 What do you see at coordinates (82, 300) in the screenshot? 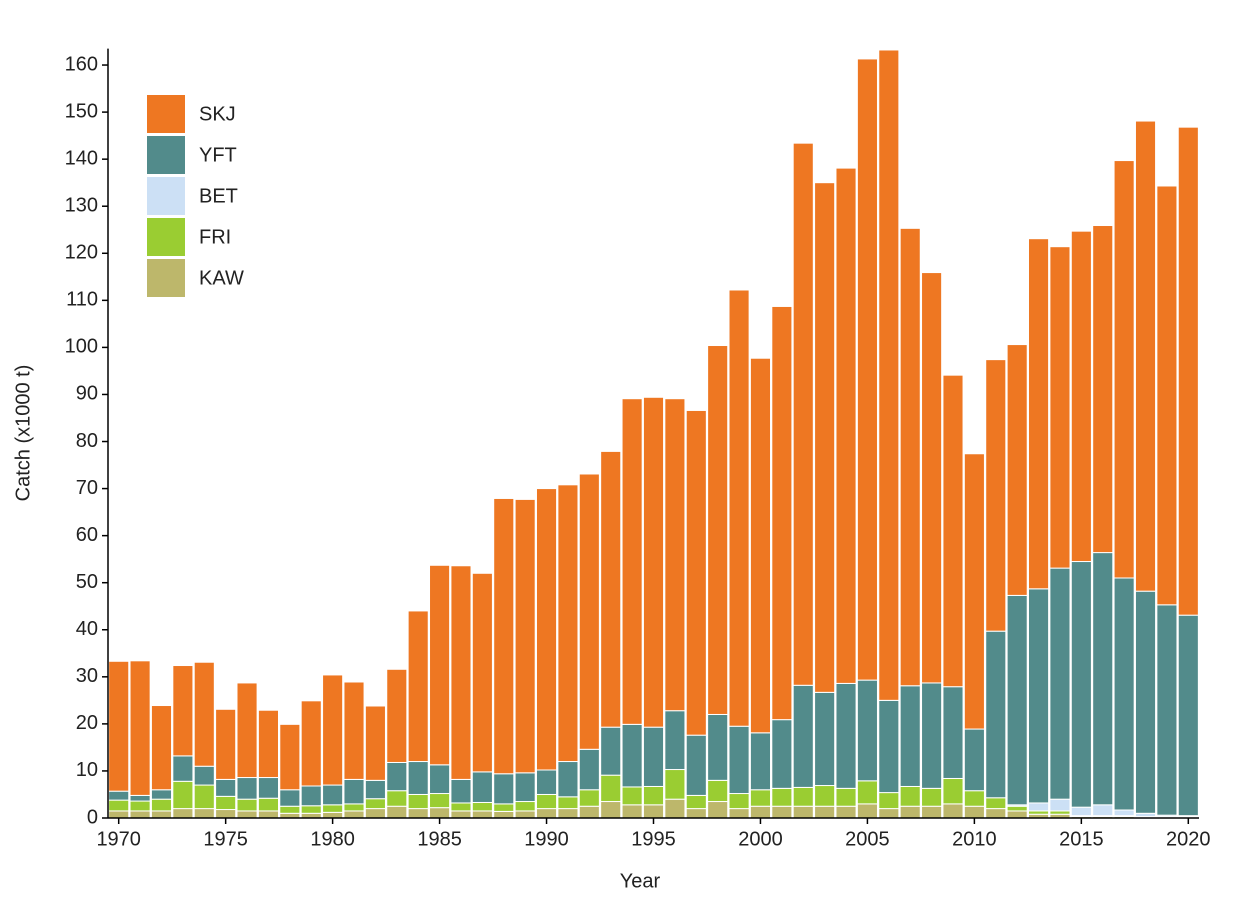
I see `y-tick-label: 110` at bounding box center [82, 300].